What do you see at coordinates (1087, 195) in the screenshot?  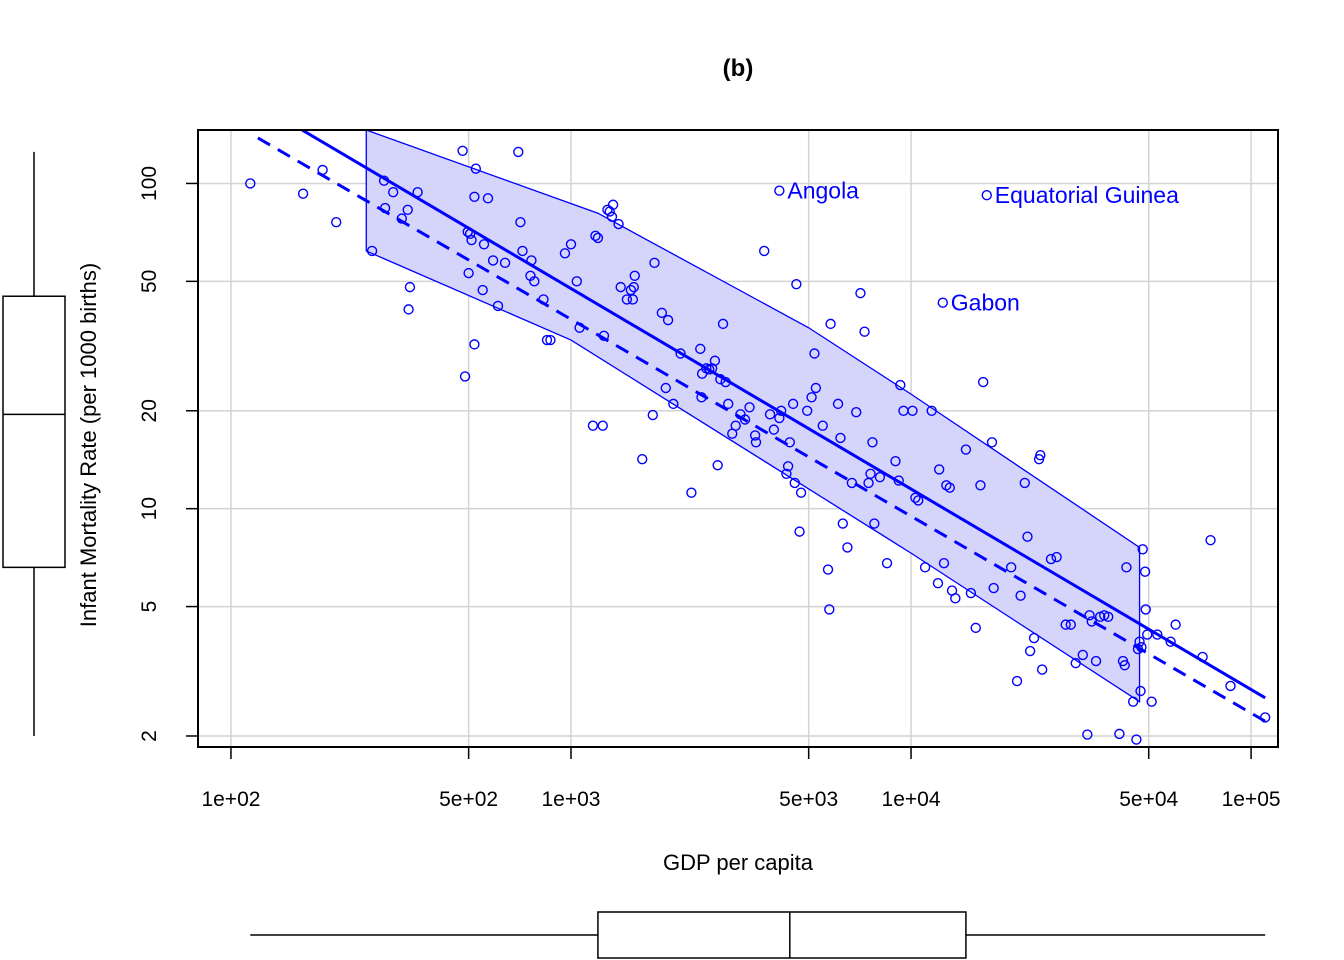 I see `annotation-label: Equatorial Guinea` at bounding box center [1087, 195].